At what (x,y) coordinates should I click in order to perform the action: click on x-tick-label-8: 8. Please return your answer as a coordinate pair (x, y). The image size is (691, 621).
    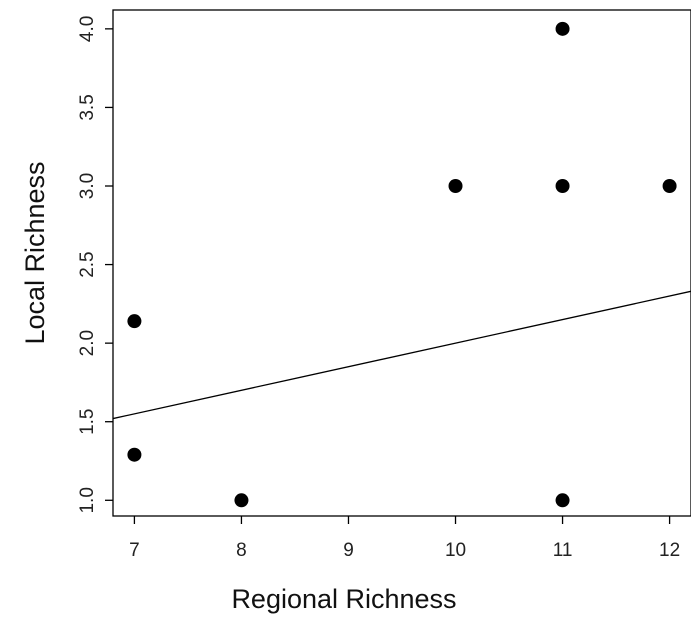
    Looking at the image, I should click on (241, 550).